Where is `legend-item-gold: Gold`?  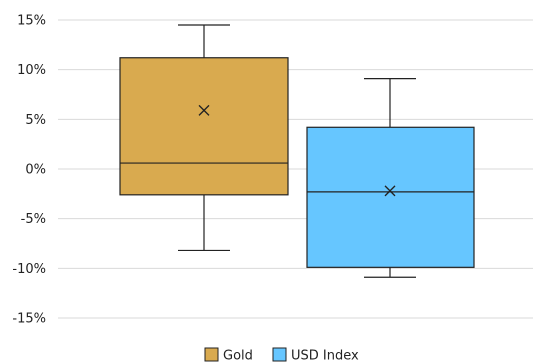
legend-item-gold: Gold is located at coordinates (228, 355).